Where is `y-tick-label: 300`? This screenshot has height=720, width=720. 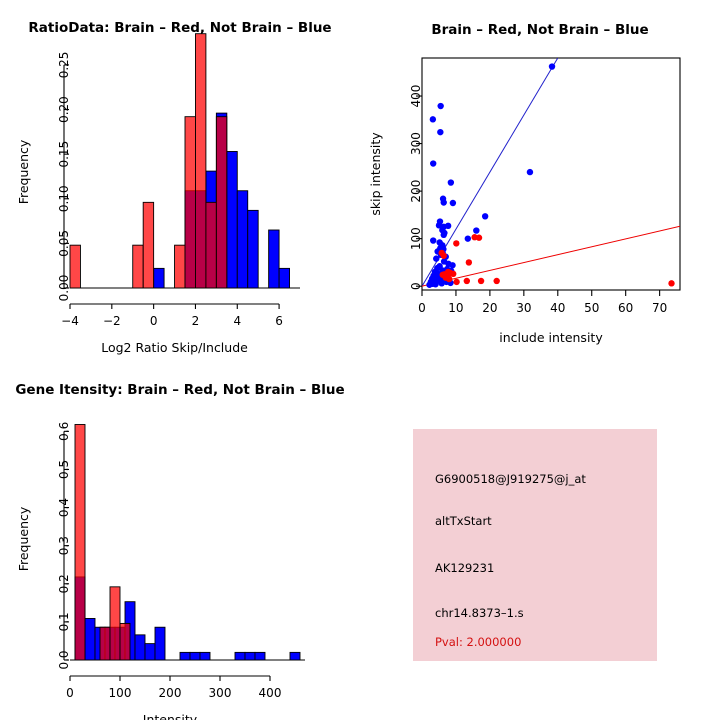
y-tick-label: 300 is located at coordinates (416, 143).